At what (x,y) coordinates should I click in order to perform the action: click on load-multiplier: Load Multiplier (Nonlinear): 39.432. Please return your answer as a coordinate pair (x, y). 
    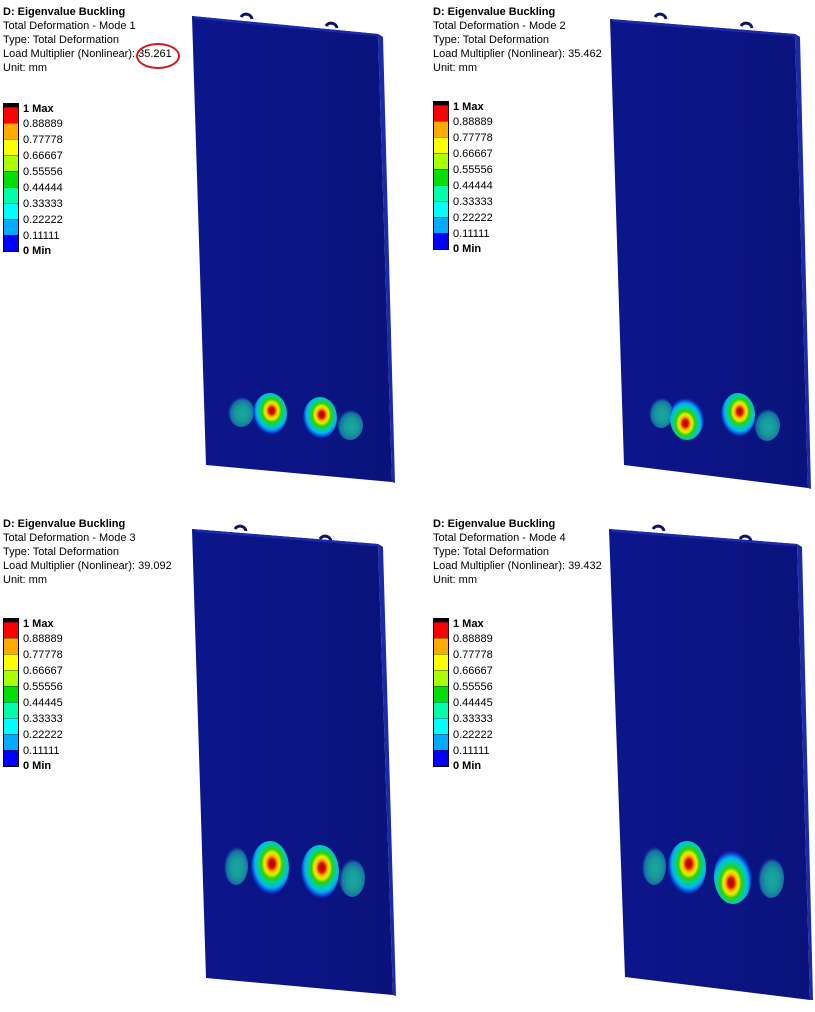
    Looking at the image, I should click on (517, 566).